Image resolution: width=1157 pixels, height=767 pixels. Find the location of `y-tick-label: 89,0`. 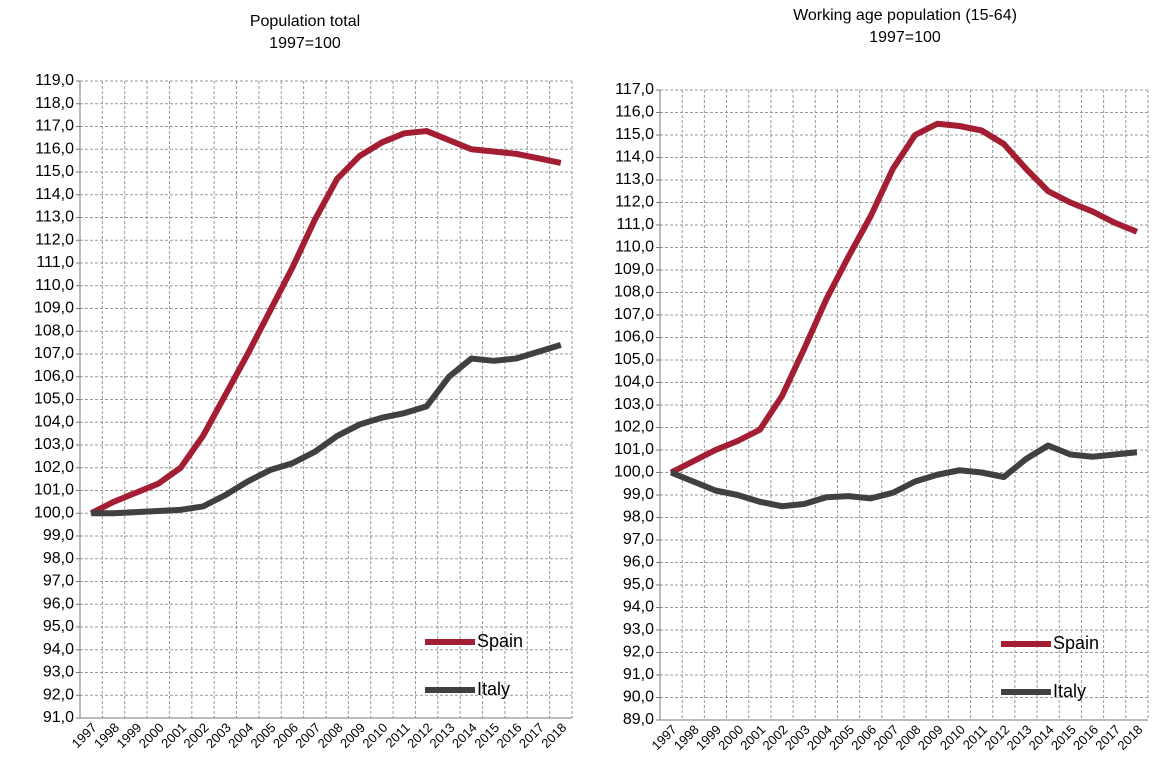

y-tick-label: 89,0 is located at coordinates (638, 719).